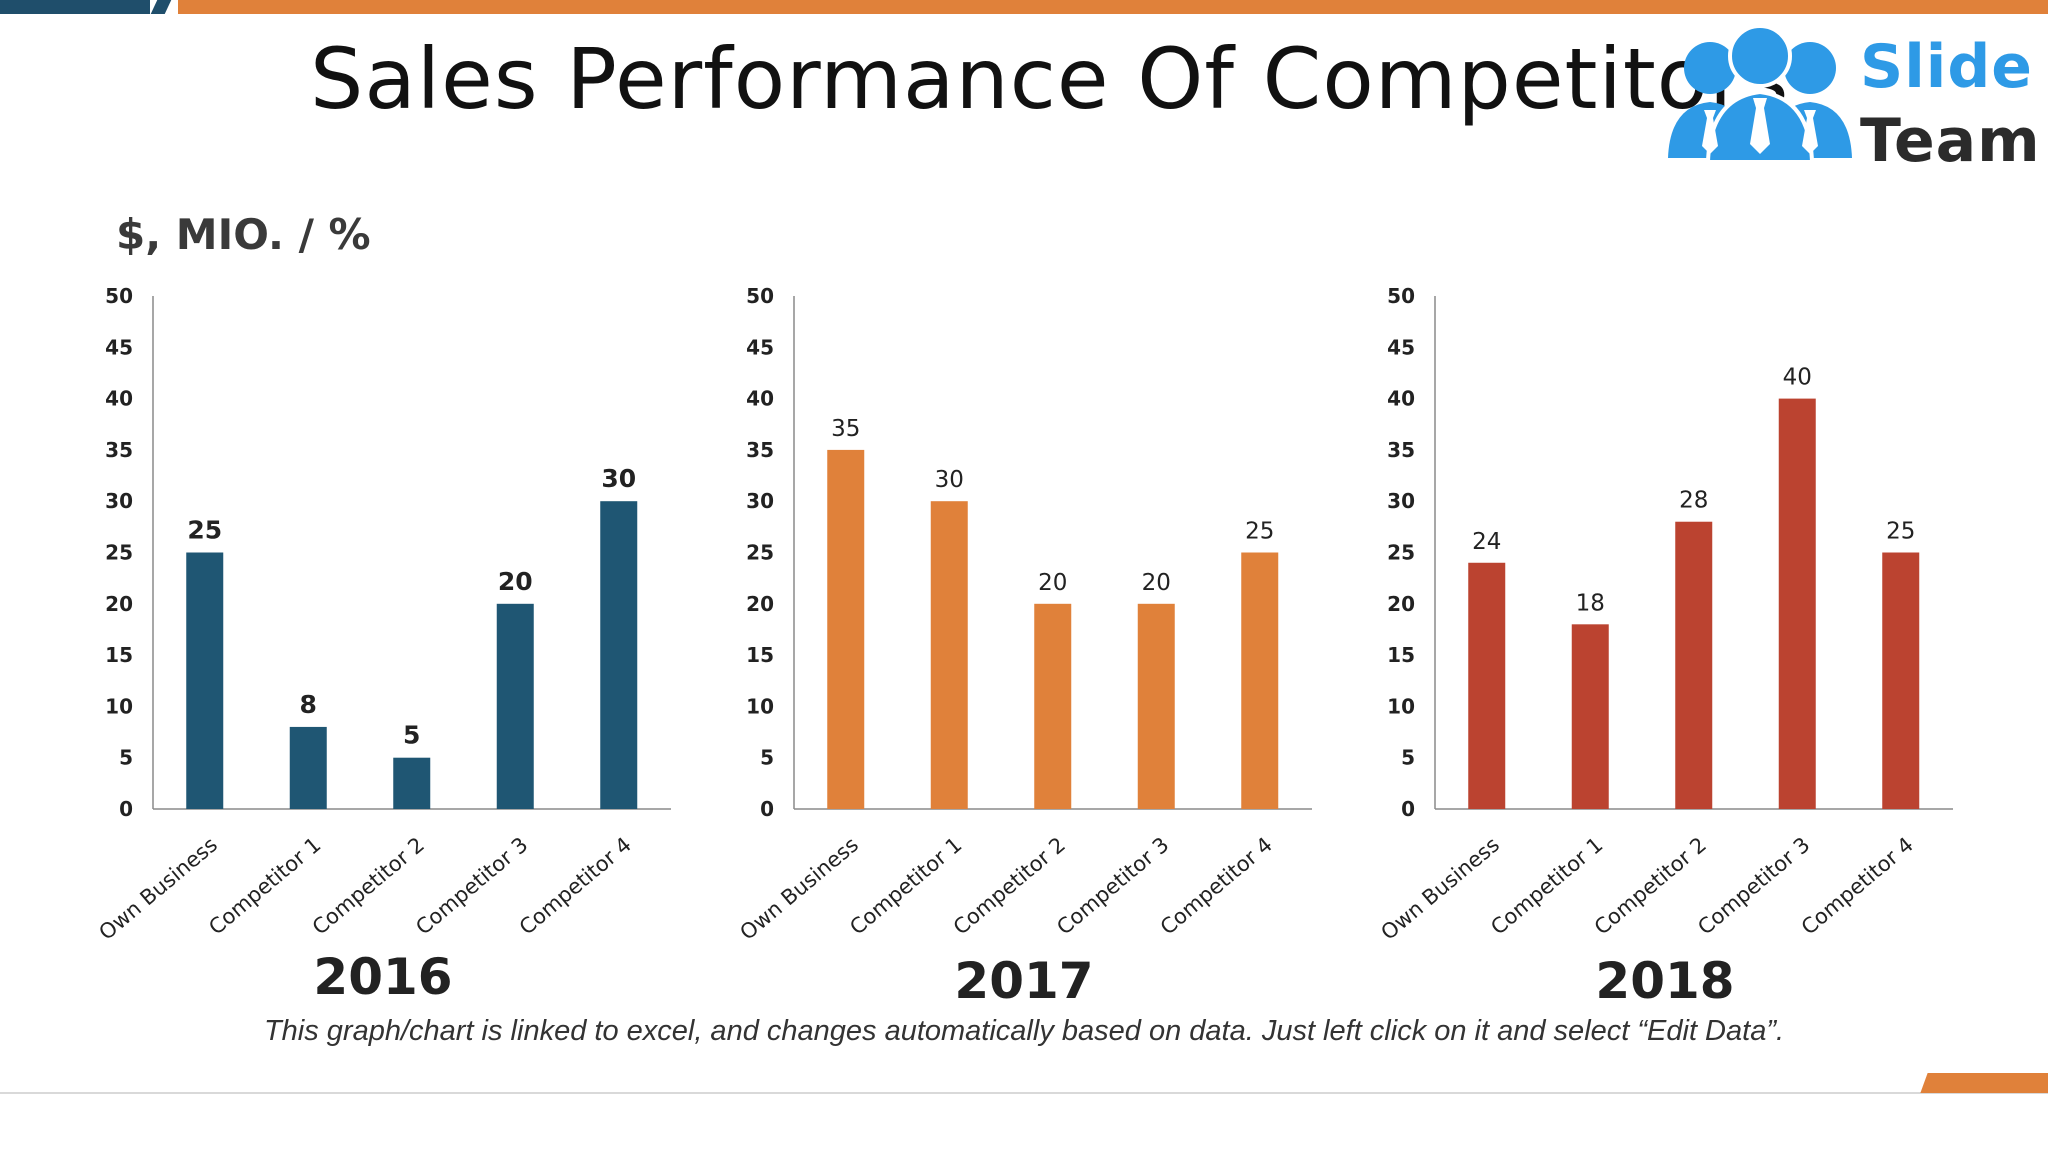  Describe the element at coordinates (1486, 542) in the screenshot. I see `data-label: 24` at that location.